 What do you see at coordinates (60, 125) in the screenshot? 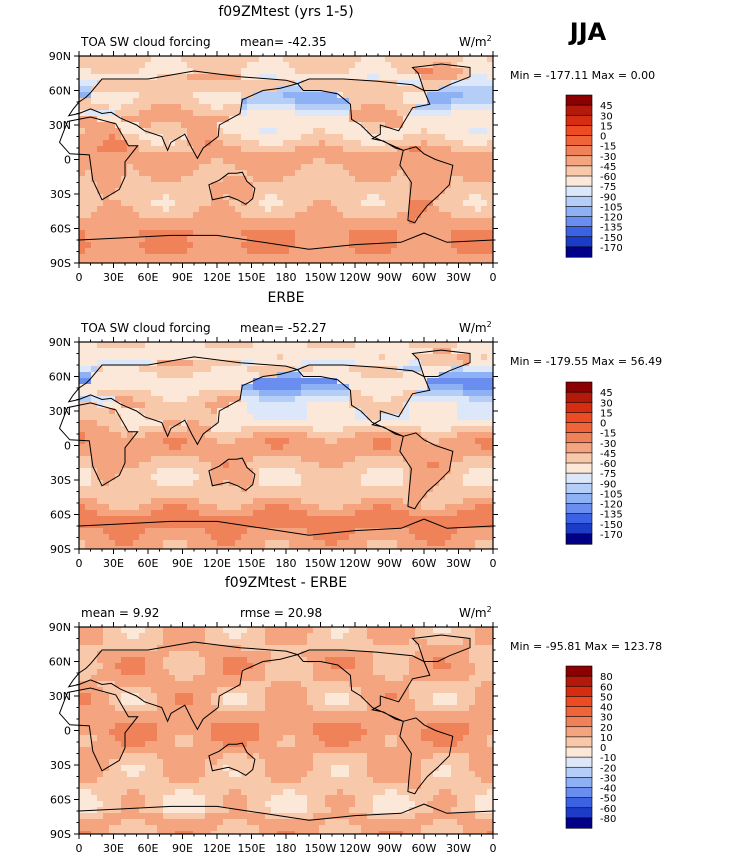
I see `y-tick-label: 30N` at bounding box center [60, 125].